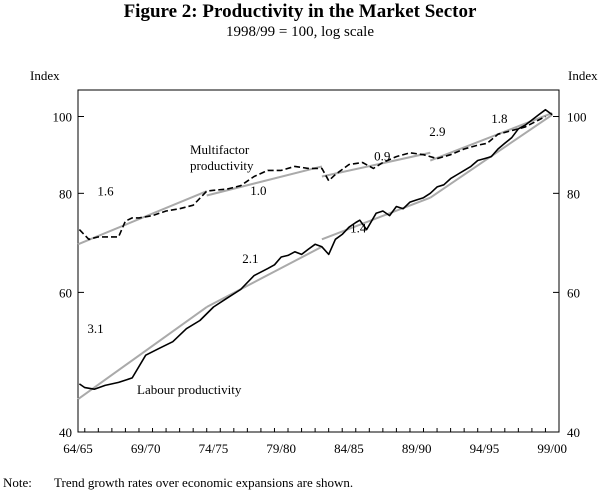 Image resolution: width=600 pixels, height=492 pixels. Describe the element at coordinates (573, 432) in the screenshot. I see `y-tick-label-right-40: 40` at that location.